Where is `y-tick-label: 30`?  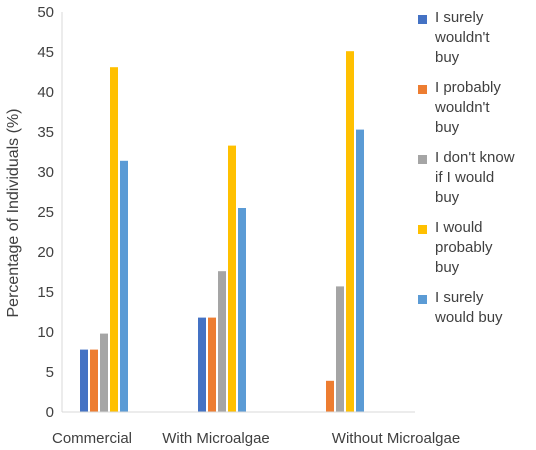
y-tick-label: 30 is located at coordinates (45, 172).